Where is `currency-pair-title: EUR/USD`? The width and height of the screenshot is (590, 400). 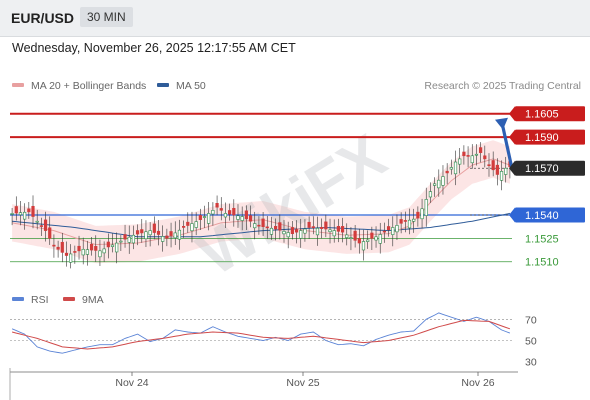
currency-pair-title: EUR/USD is located at coordinates (43, 18).